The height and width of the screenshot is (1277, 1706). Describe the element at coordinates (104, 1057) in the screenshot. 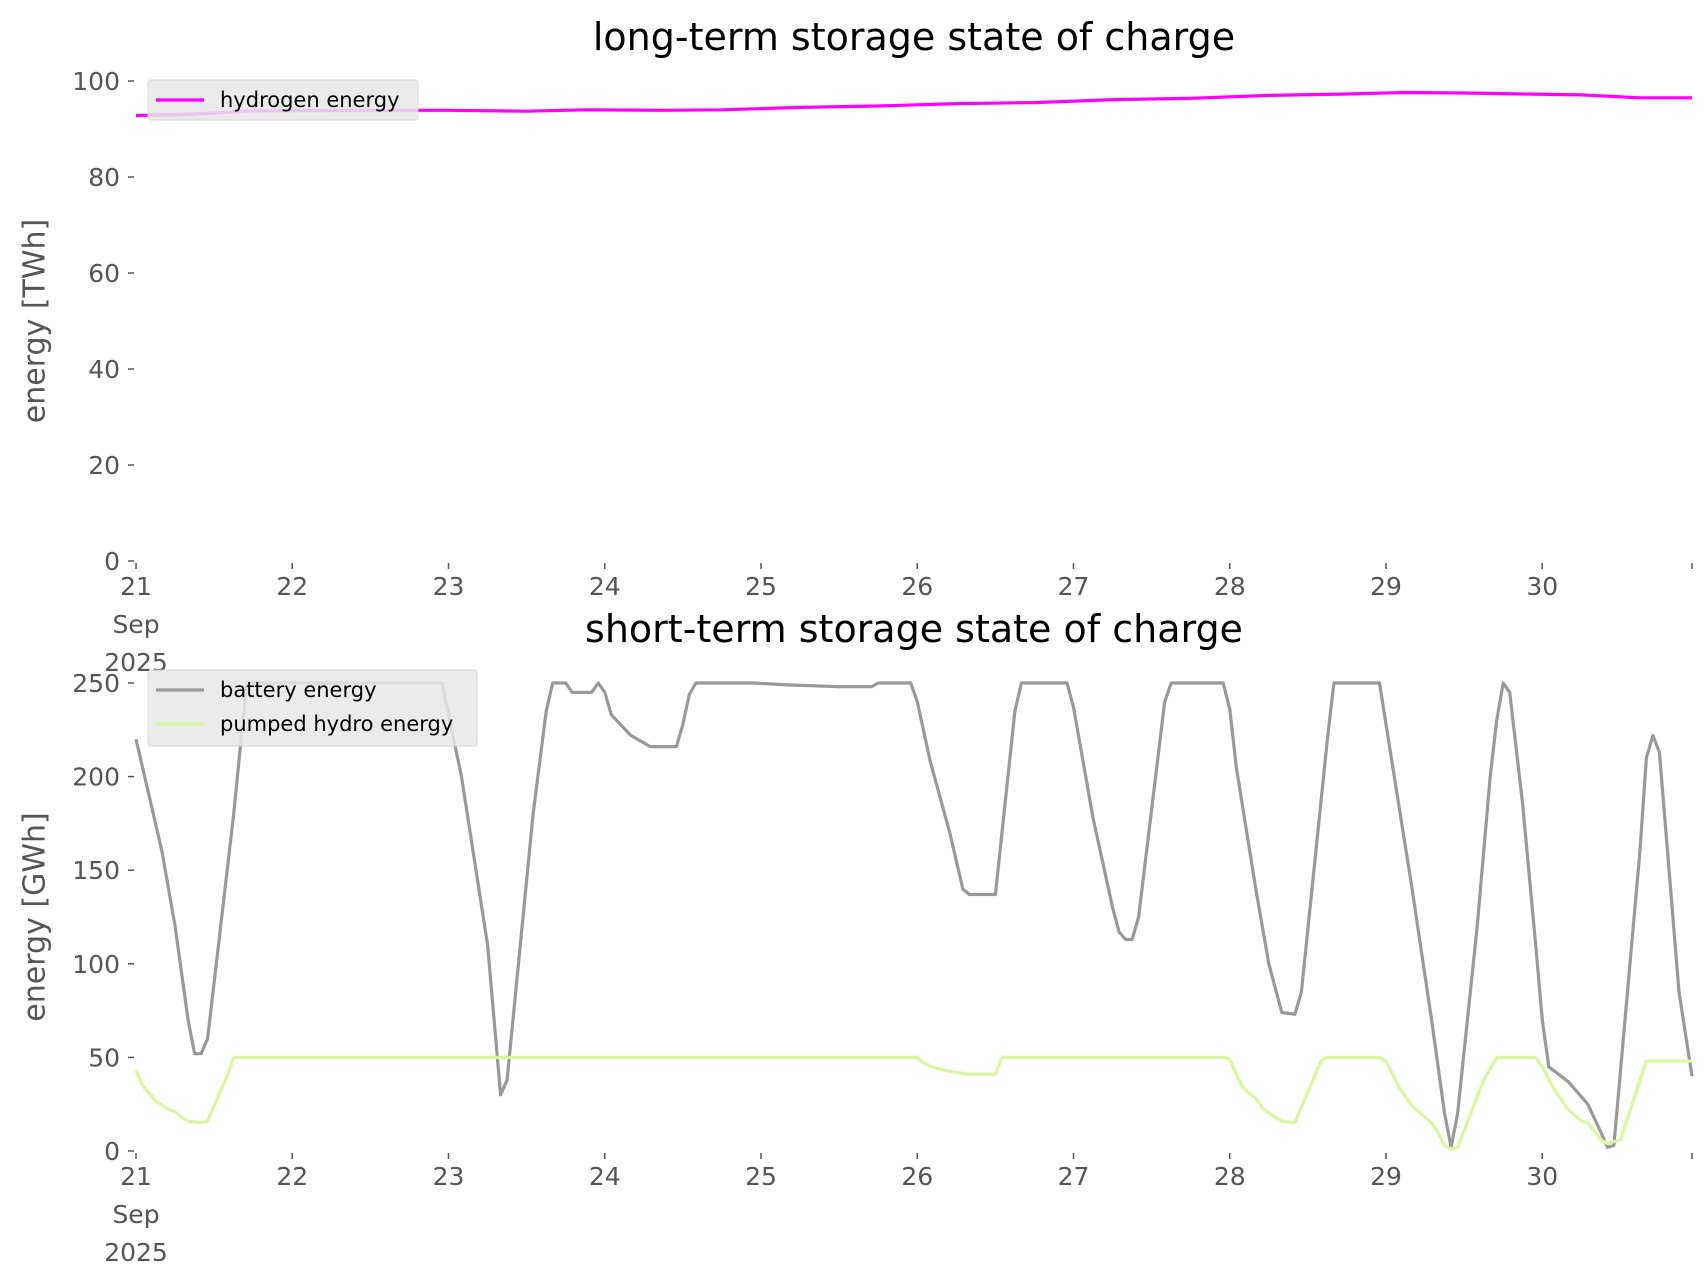

I see `y-tick-label: 50` at that location.